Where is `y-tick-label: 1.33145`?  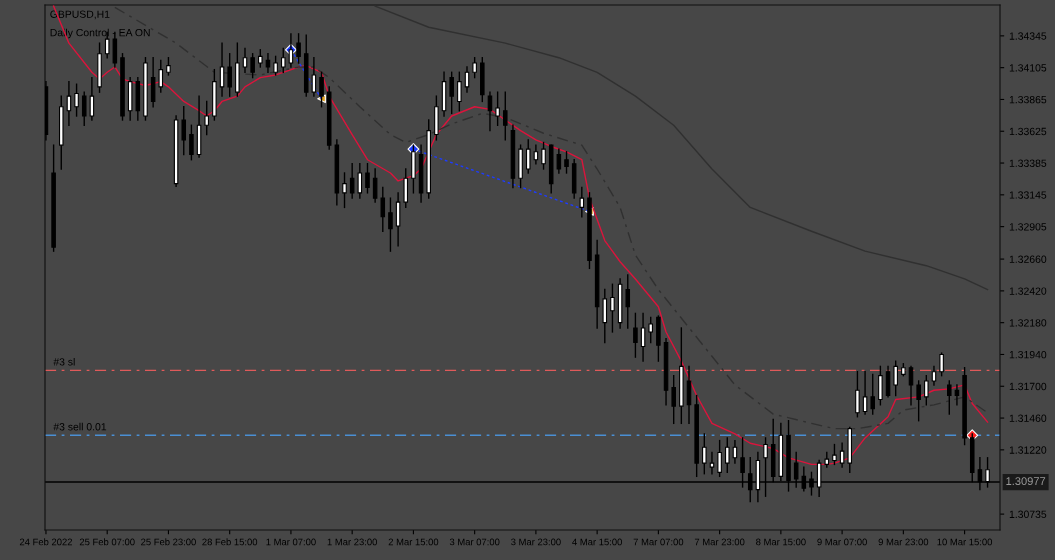 y-tick-label: 1.33145 is located at coordinates (1028, 195).